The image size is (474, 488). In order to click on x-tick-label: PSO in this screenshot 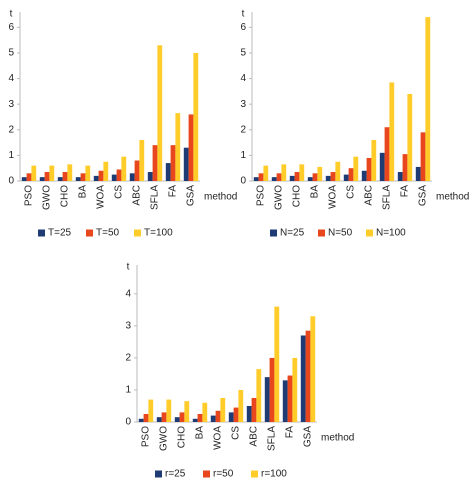, I will do `click(146, 436)`.